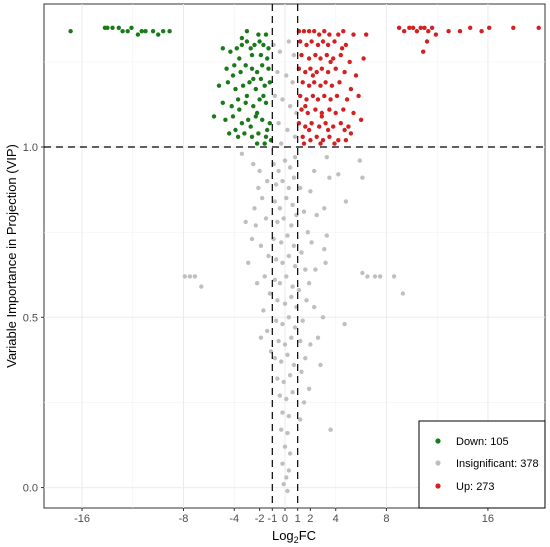 The height and width of the screenshot is (547, 550). Describe the element at coordinates (386, 519) in the screenshot. I see `x-tick-label: 8` at that location.